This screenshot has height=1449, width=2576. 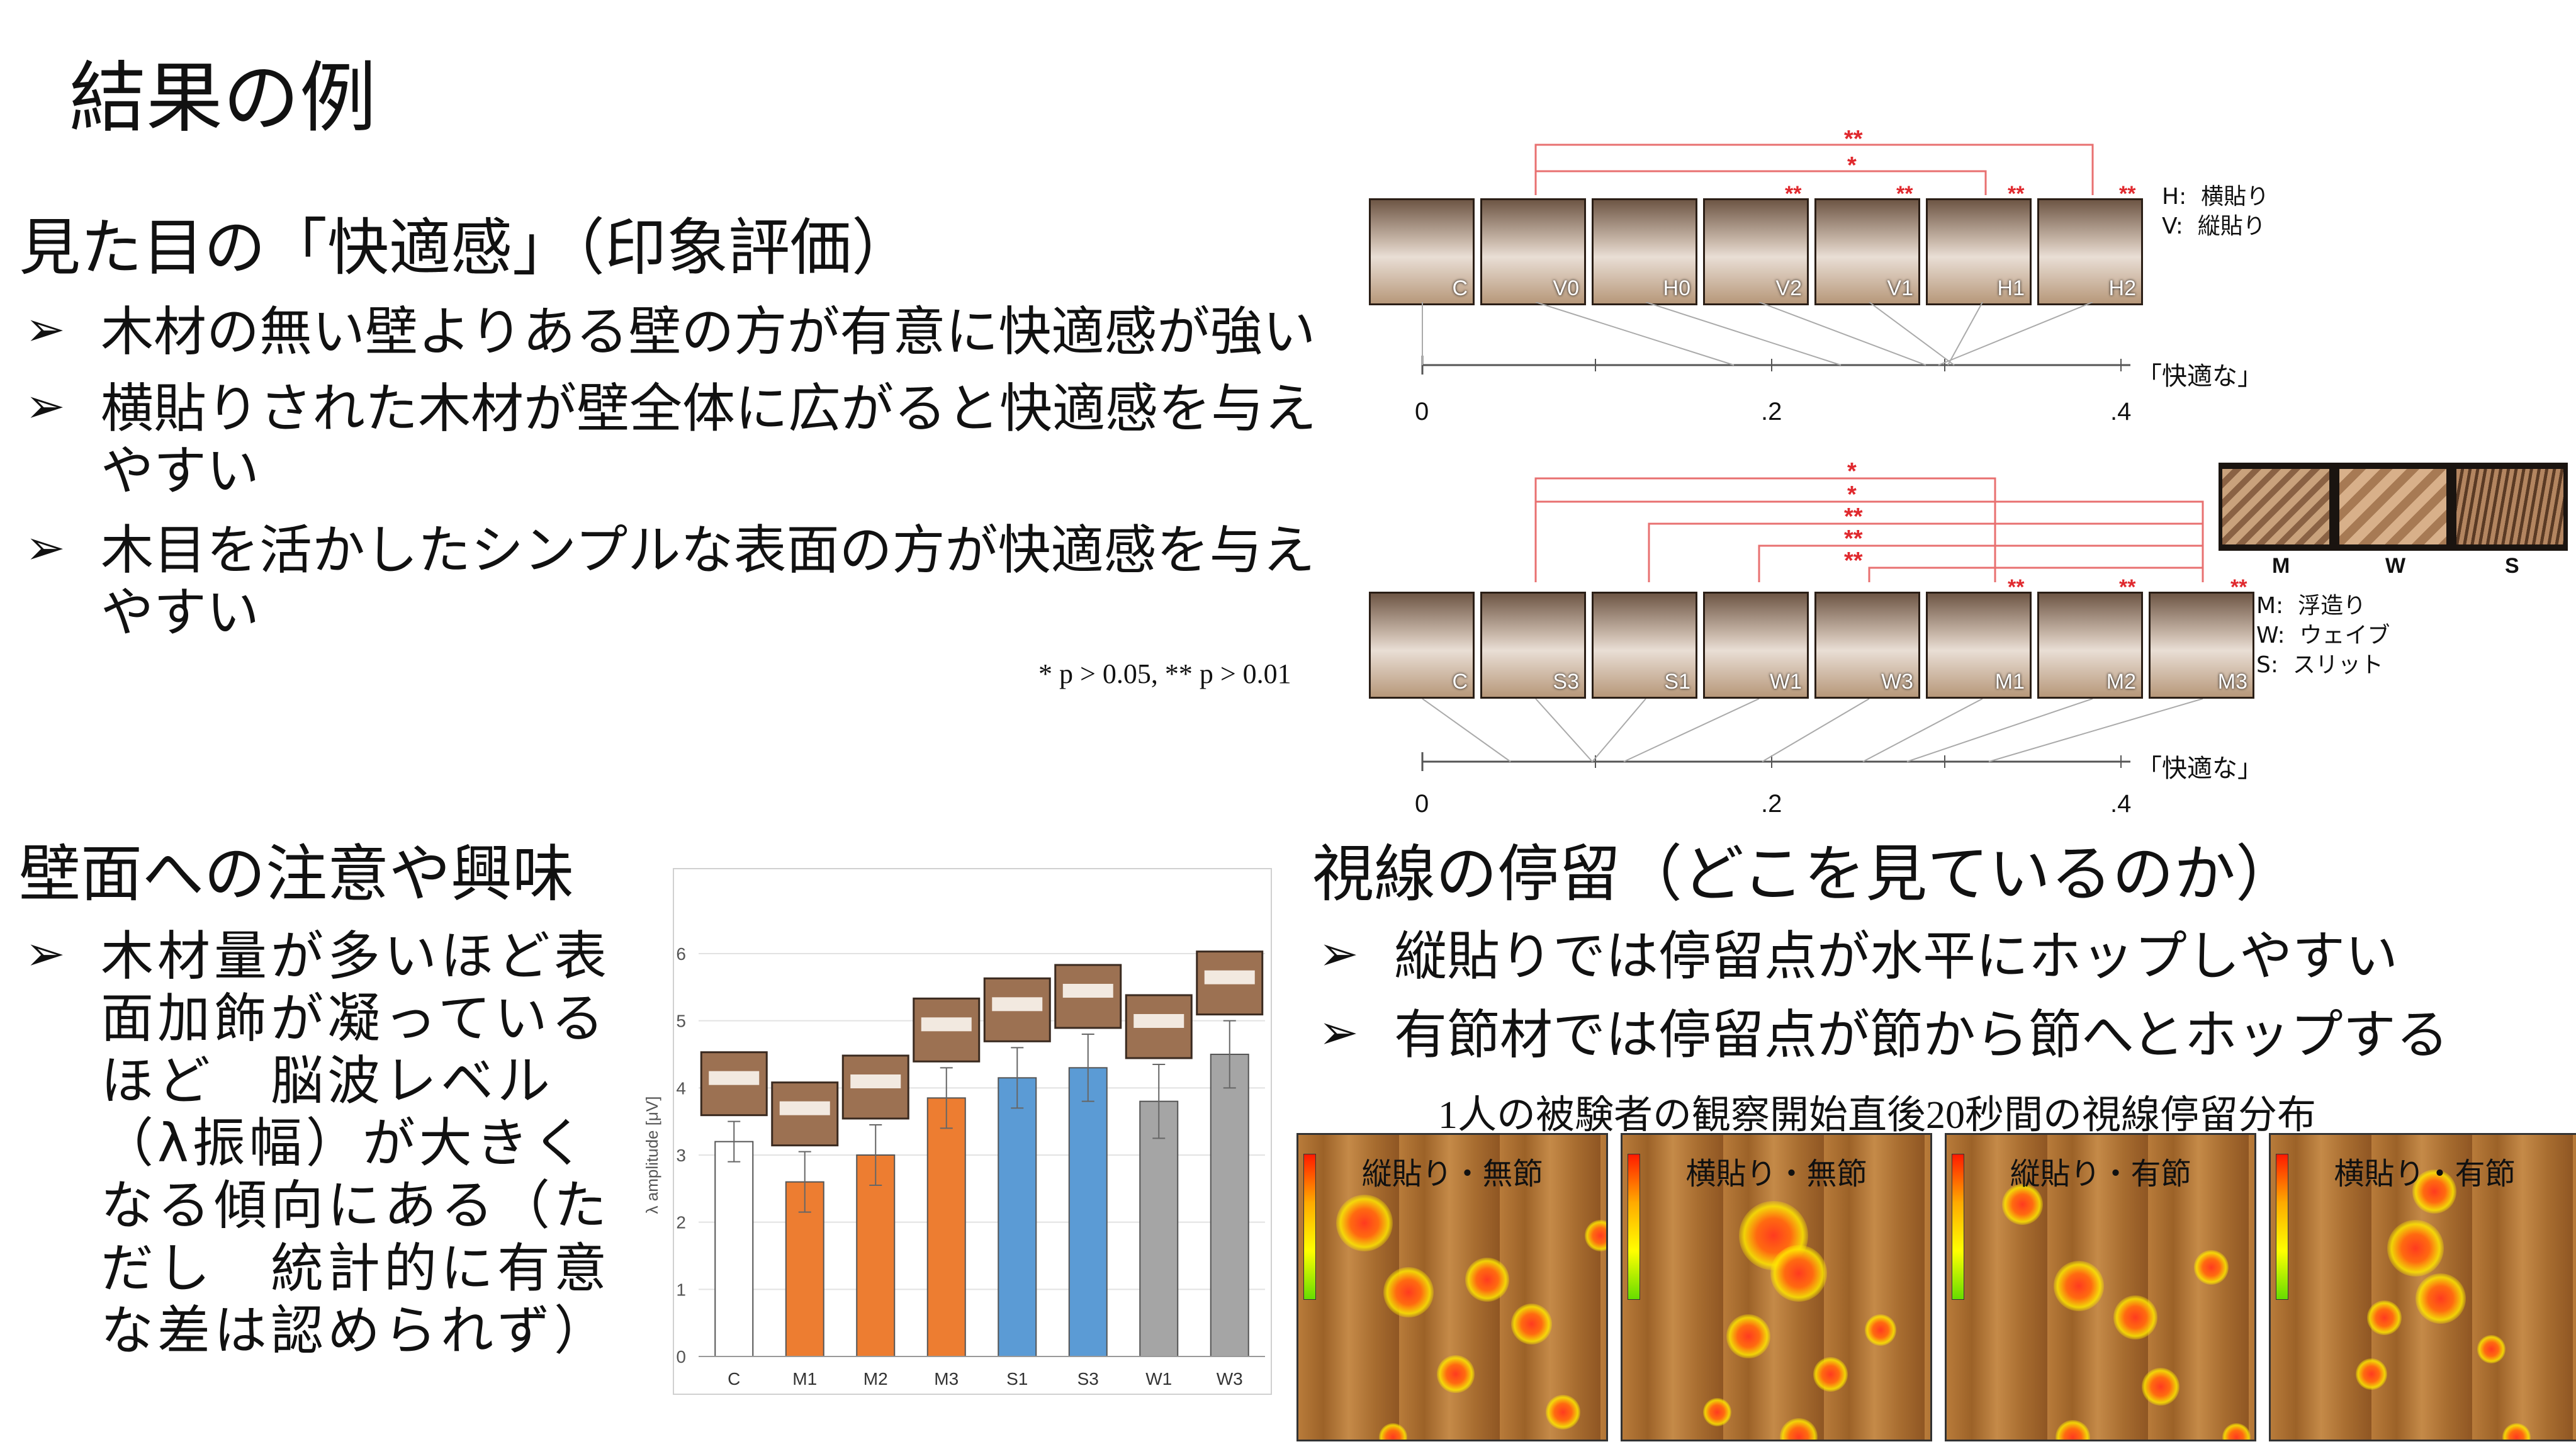 I want to click on panel-label: V0, so click(x=1566, y=288).